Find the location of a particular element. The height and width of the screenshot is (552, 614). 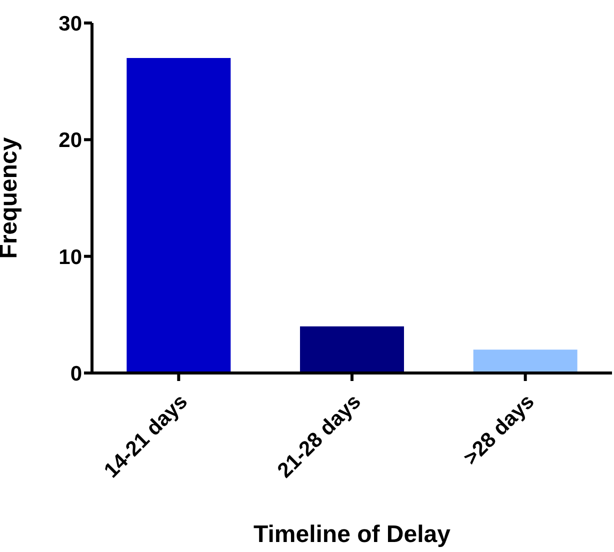

x-axis-title: Timeline of Delay is located at coordinates (353, 534).